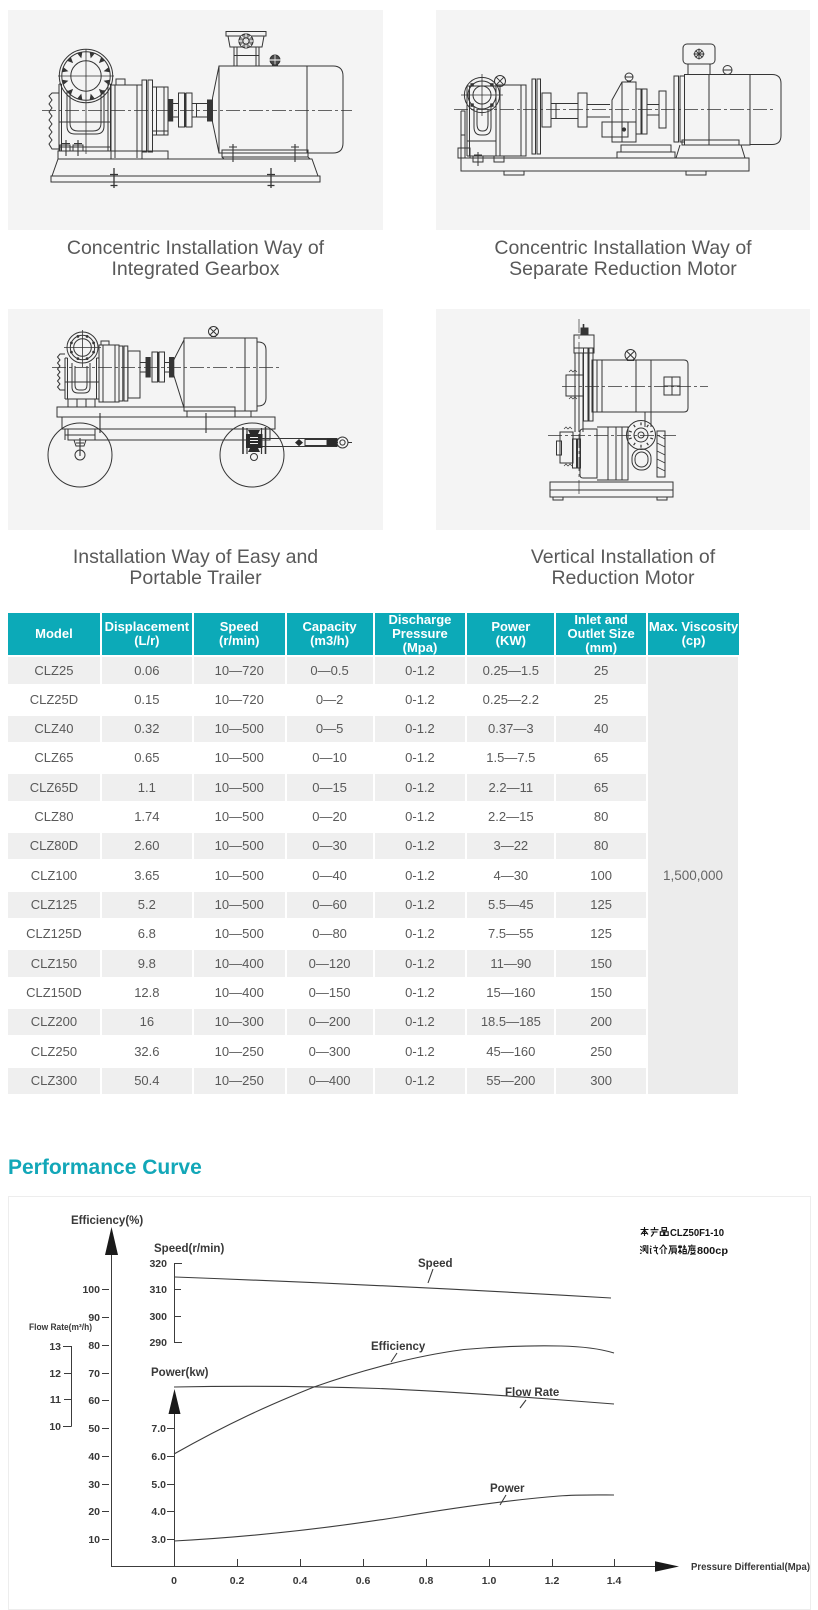  I want to click on svg-text: Flow Rate(m³/h), so click(60, 1327).